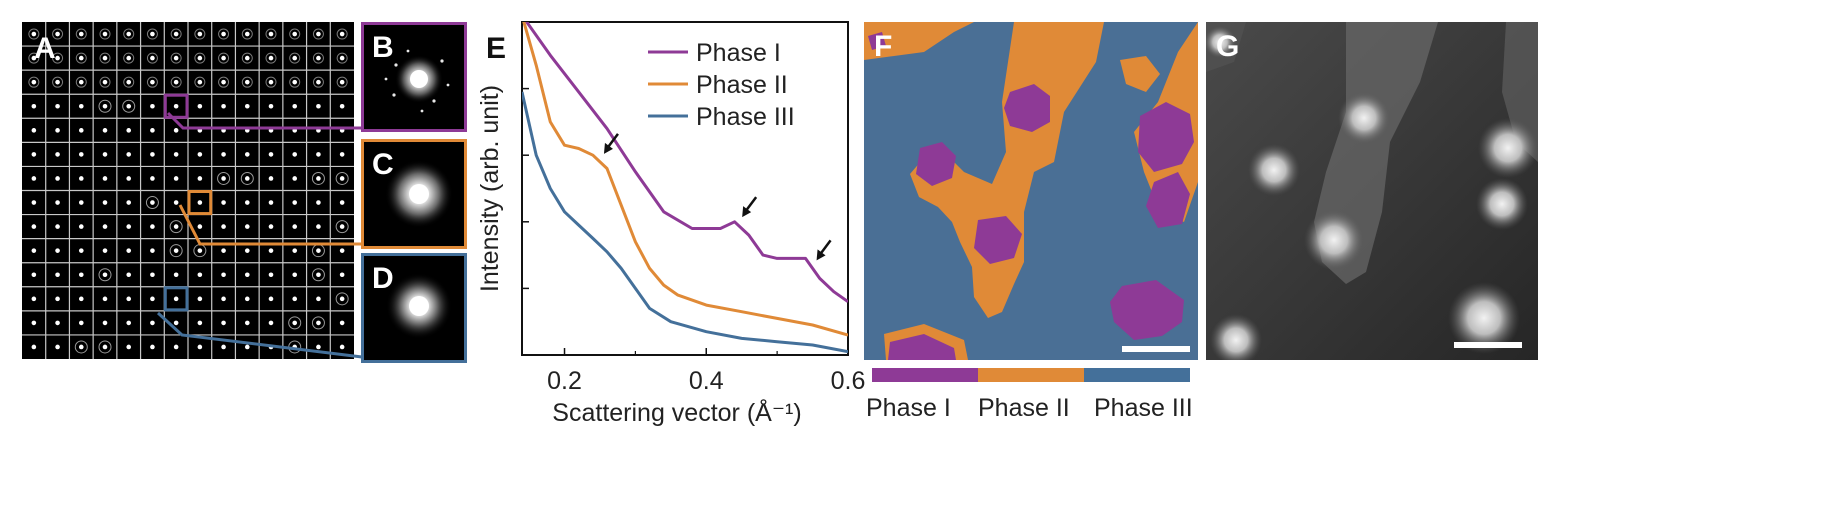  Describe the element at coordinates (270, 225) in the screenshot. I see `connector-c` at that location.